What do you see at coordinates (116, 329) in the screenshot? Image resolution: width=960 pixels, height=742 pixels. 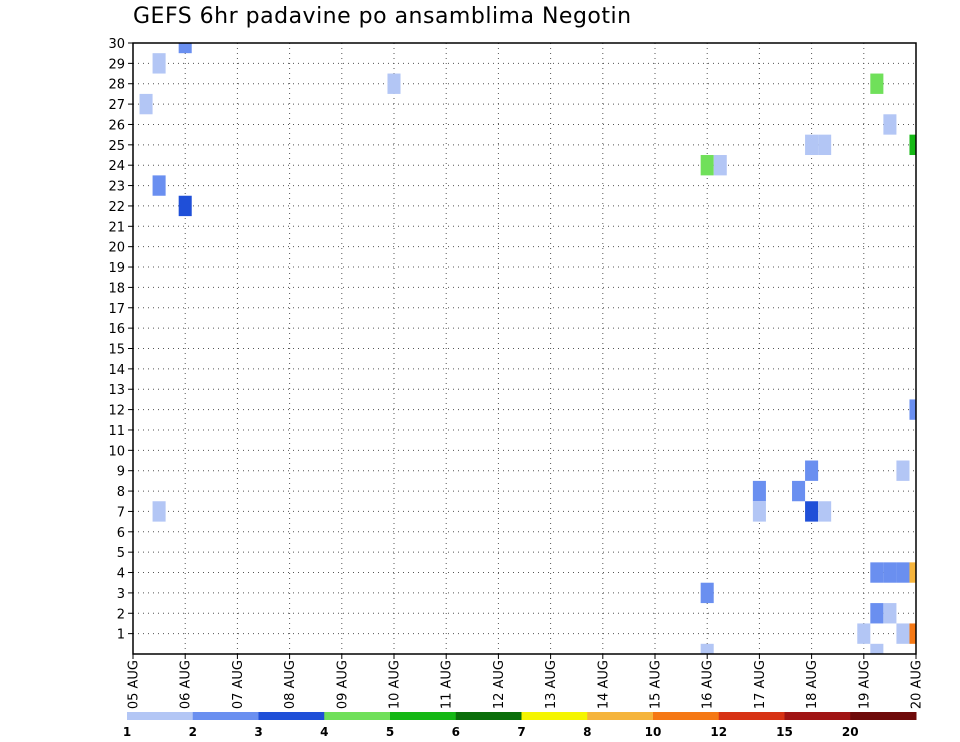 I see `y-tick-label: 16` at bounding box center [116, 329].